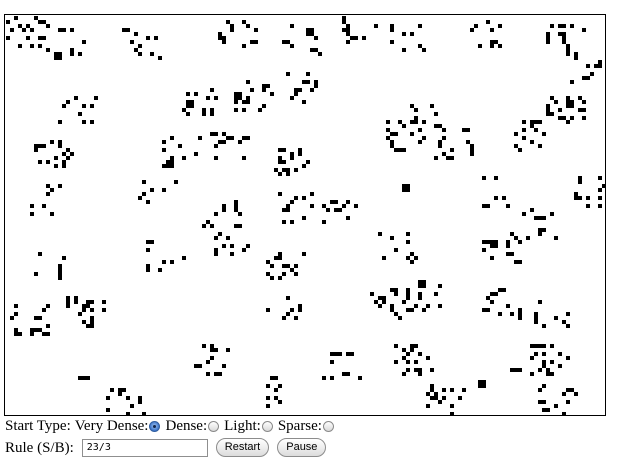  What do you see at coordinates (242, 447) in the screenshot?
I see `restart-button: Restart` at bounding box center [242, 447].